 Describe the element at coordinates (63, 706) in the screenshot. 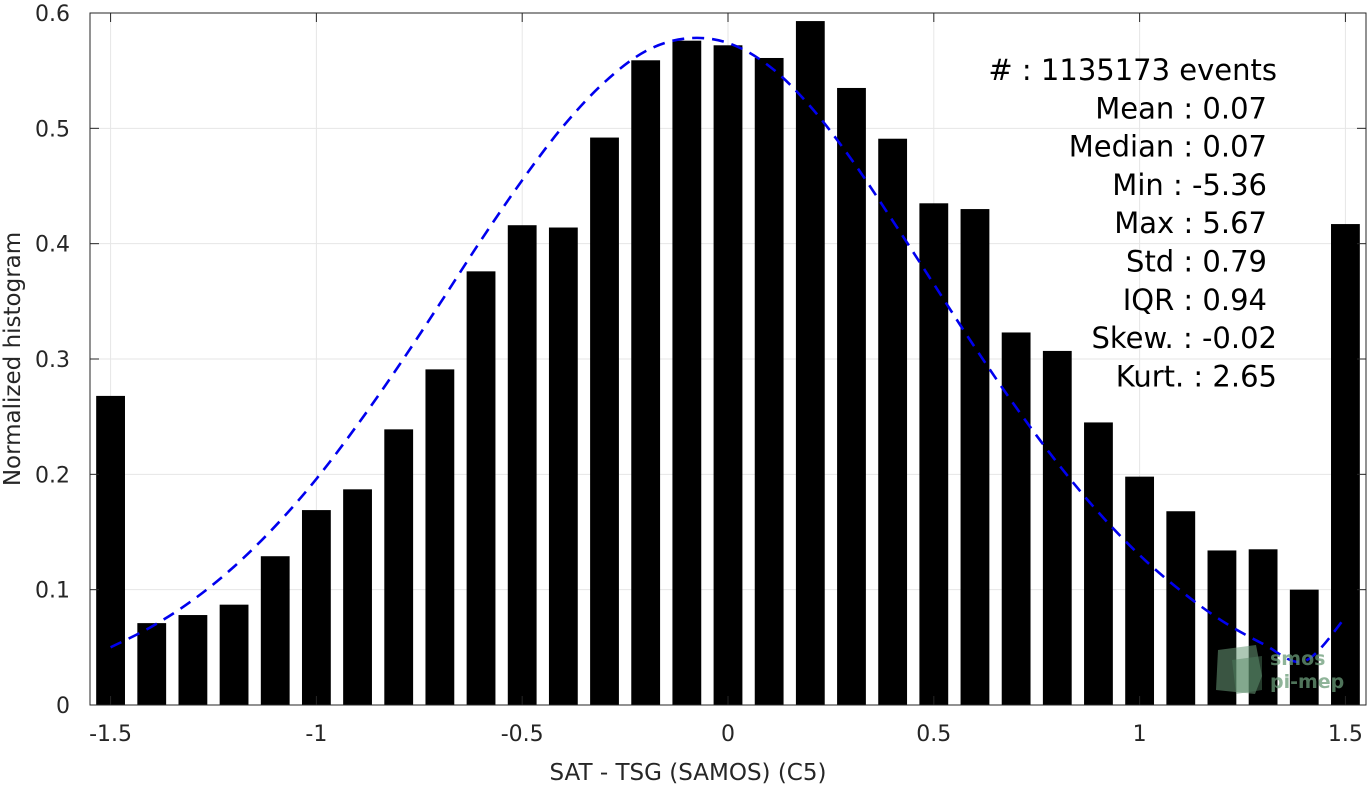

I see `y-tick-label-0: 0` at that location.